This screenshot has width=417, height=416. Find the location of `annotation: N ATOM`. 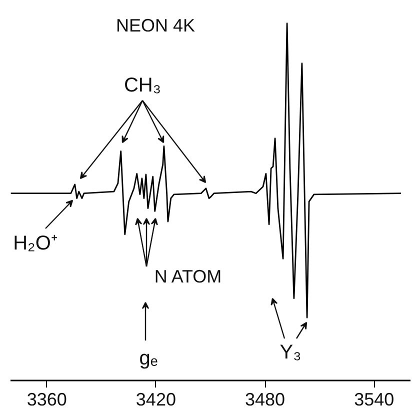

annotation: N ATOM is located at coordinates (188, 276).